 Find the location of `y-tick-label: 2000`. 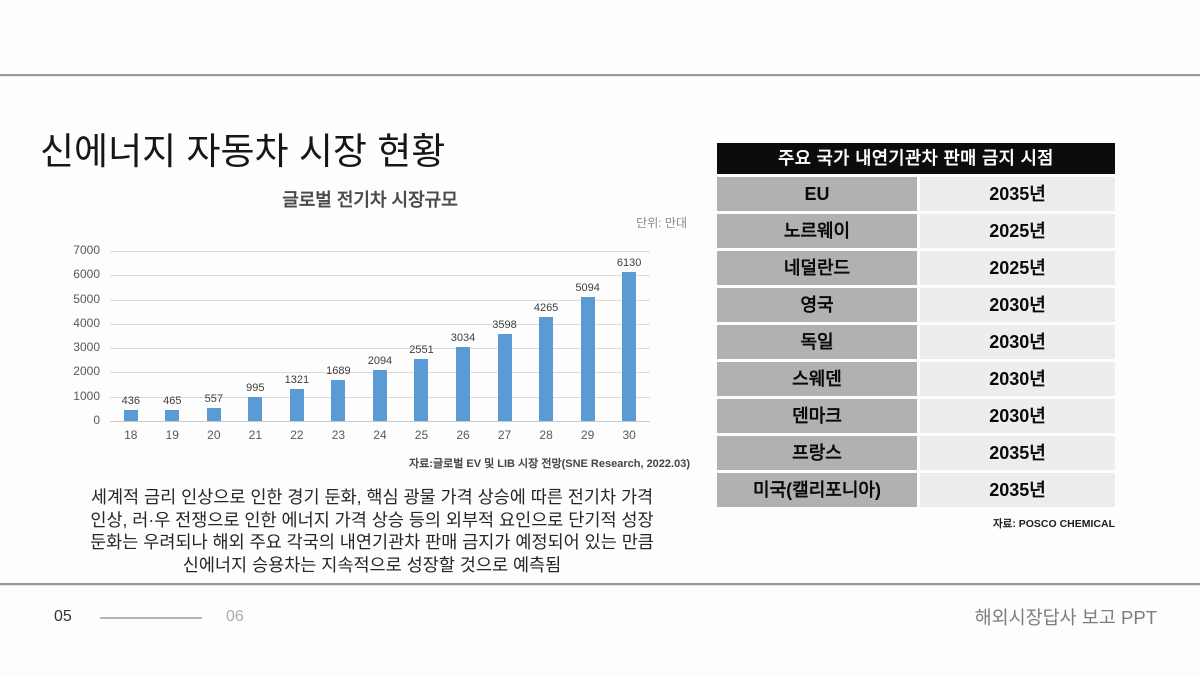

y-tick-label: 2000 is located at coordinates (86, 371).